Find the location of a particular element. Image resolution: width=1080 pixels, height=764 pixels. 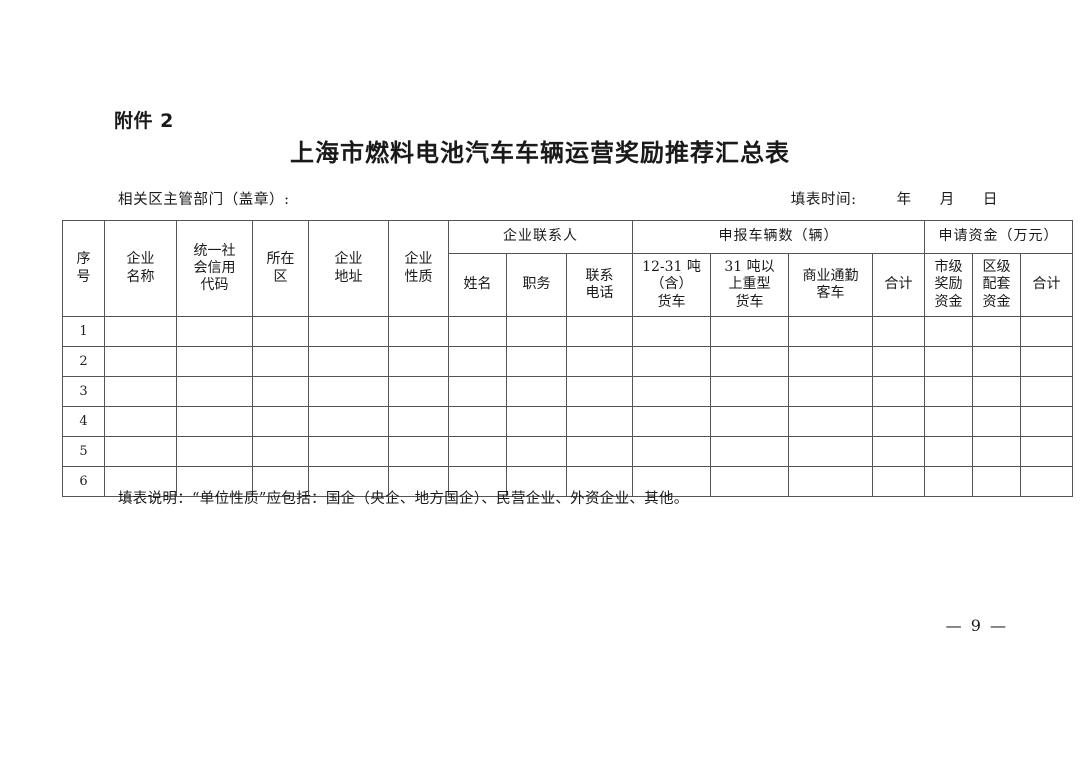

header-contact-name: 姓名 is located at coordinates (477, 285).